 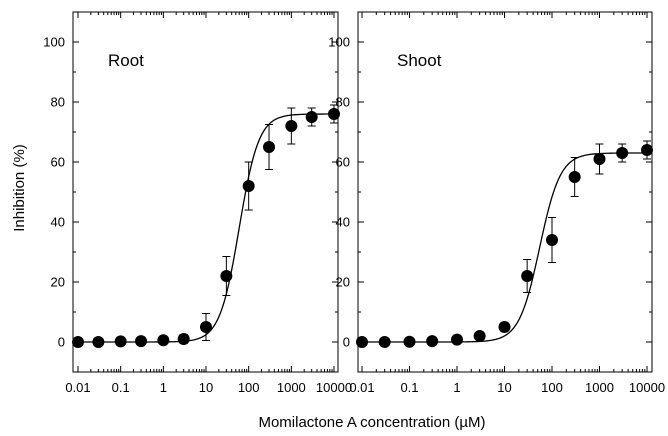 I want to click on panel-label: Shoot, so click(x=419, y=60).